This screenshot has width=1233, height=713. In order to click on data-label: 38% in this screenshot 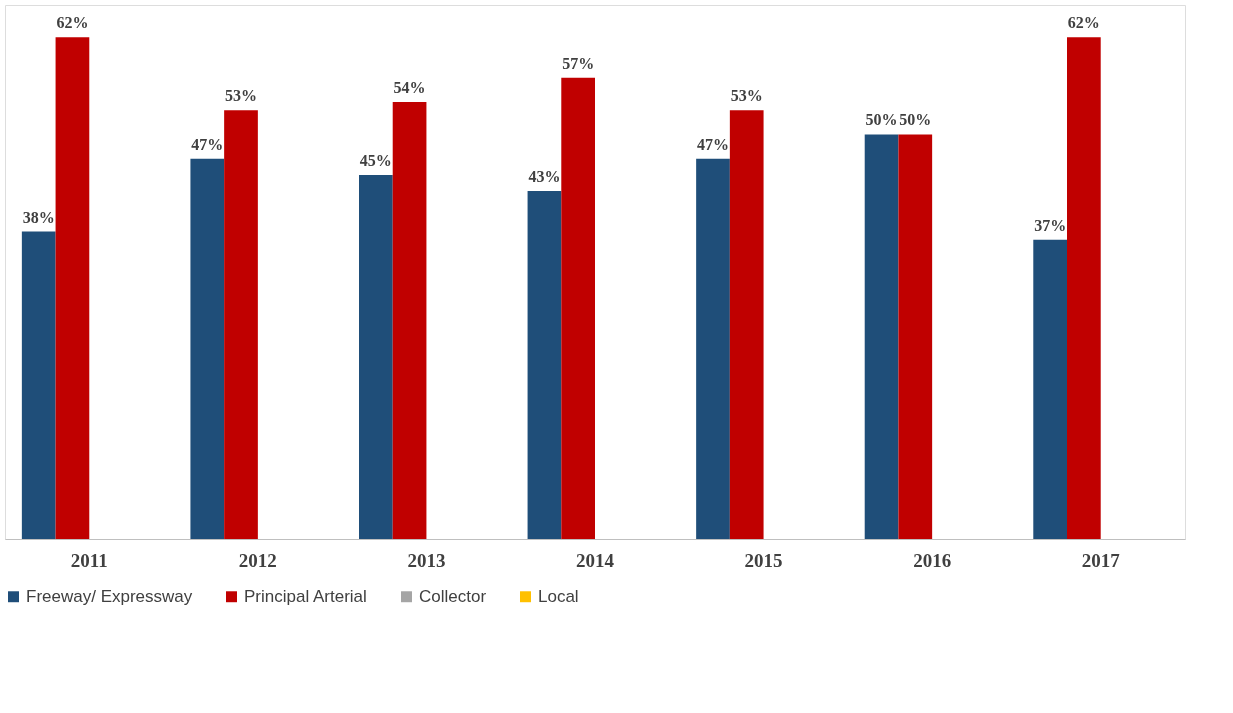, I will do `click(38, 217)`.